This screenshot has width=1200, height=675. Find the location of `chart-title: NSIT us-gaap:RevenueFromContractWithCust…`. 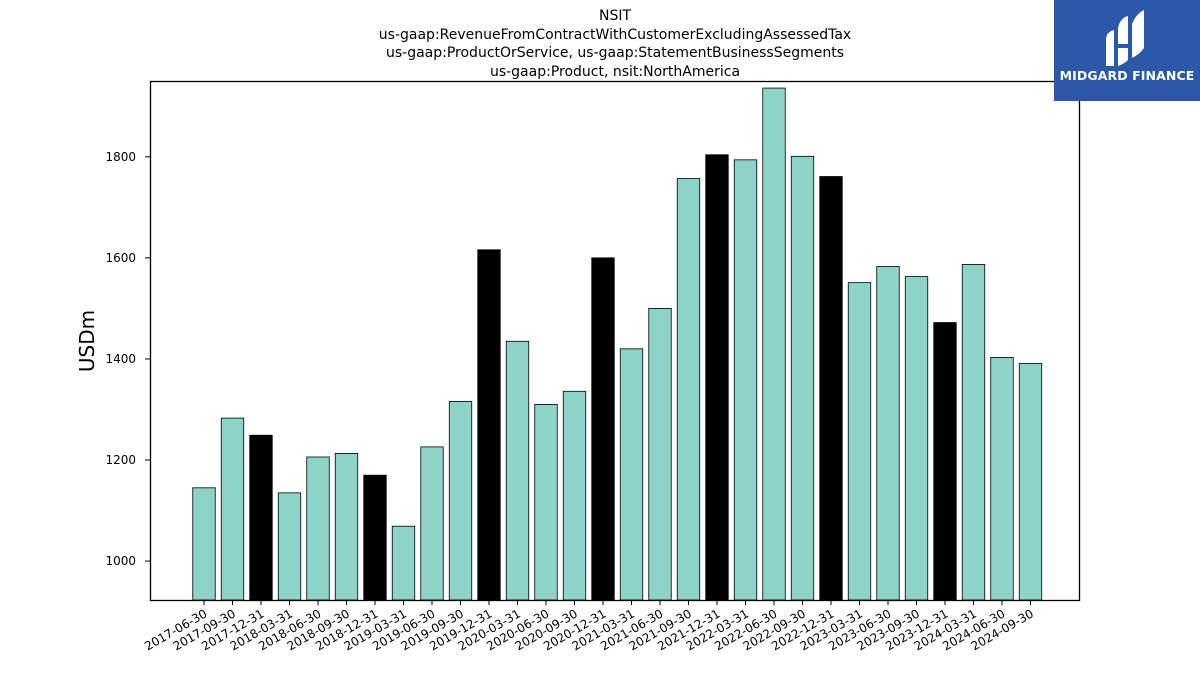

chart-title: NSIT us-gaap:RevenueFromContractWithCust… is located at coordinates (615, 44).